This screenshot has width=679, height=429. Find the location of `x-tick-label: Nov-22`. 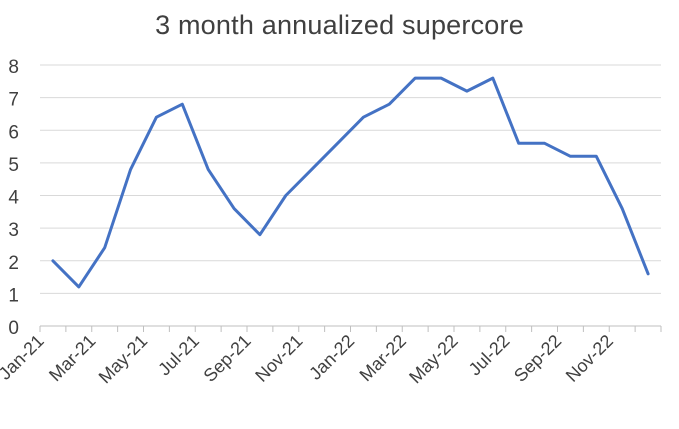

x-tick-label: Nov-22 is located at coordinates (589, 358).